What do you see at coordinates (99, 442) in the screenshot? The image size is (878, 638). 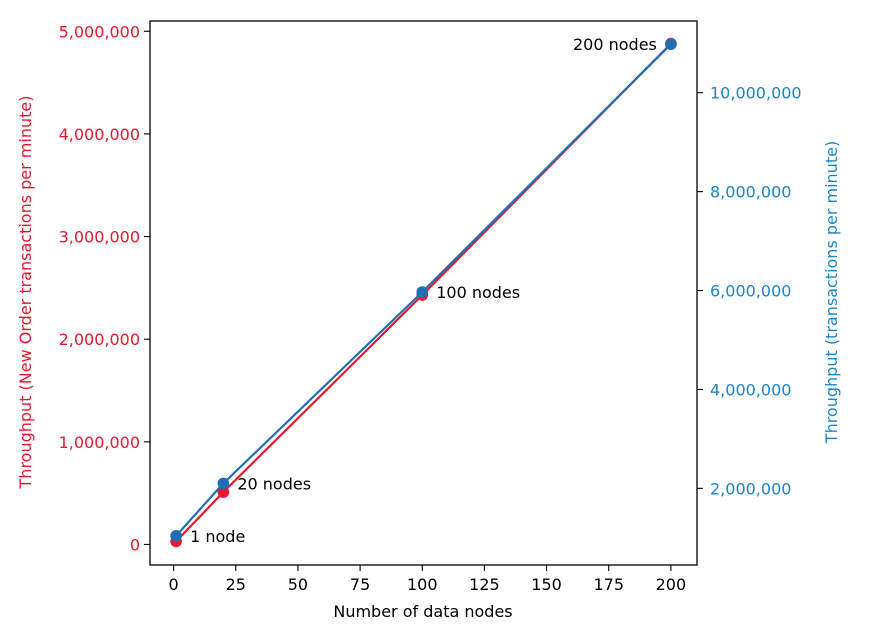 I see `left-tick-label: 1,000,000` at bounding box center [99, 442].